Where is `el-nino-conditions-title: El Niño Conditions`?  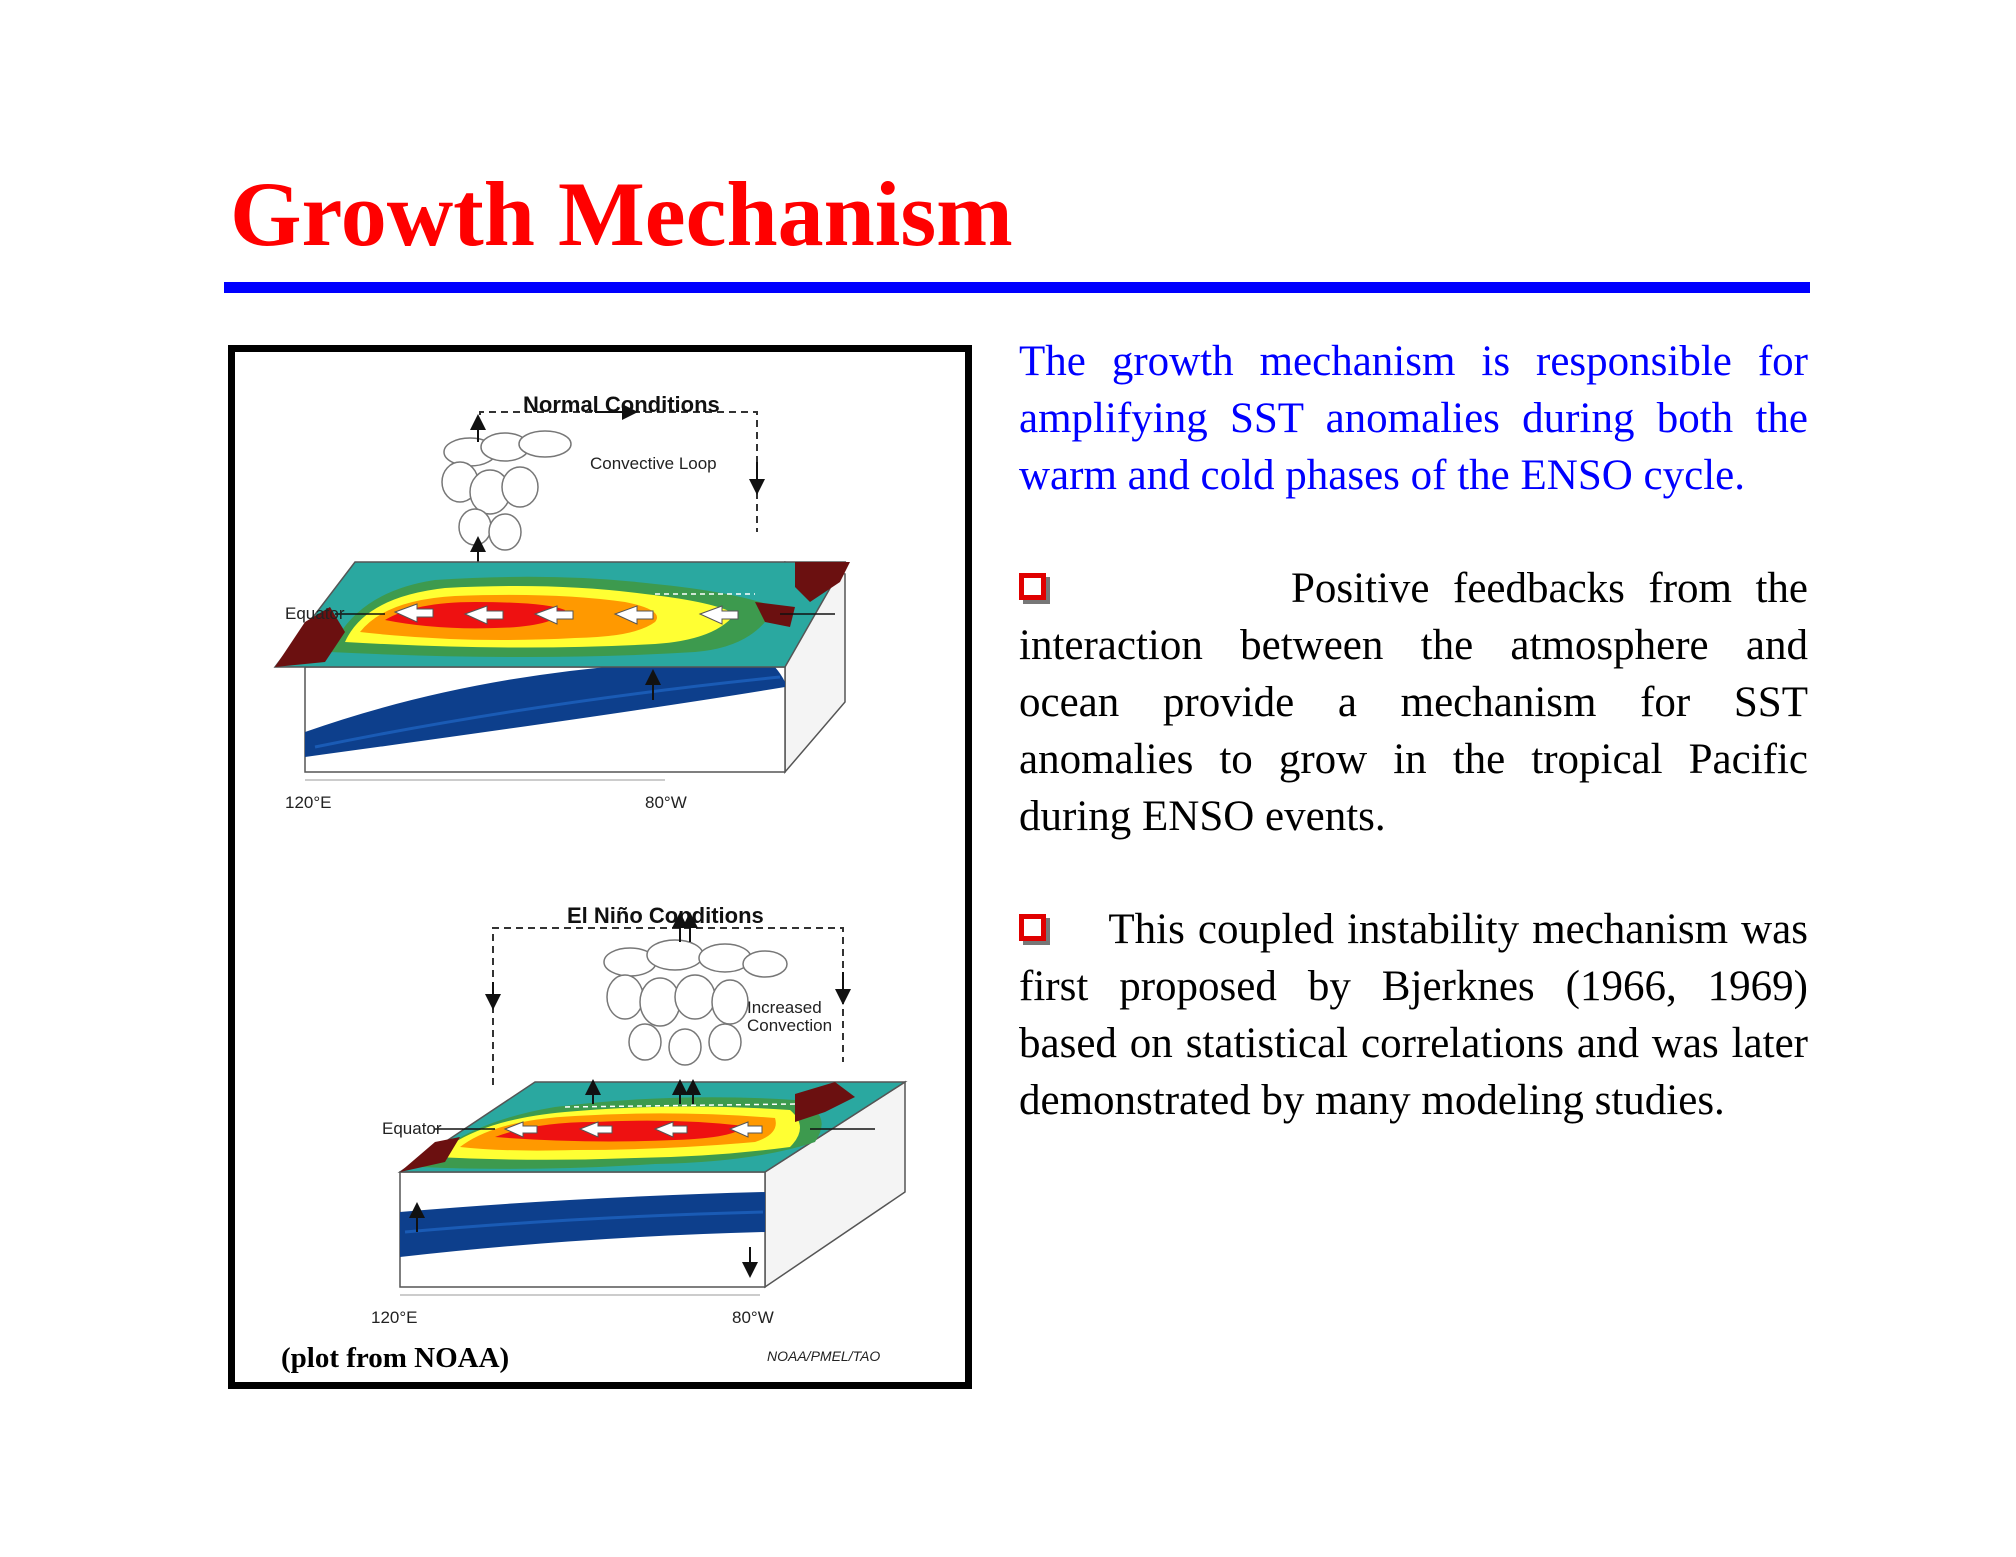
el-nino-conditions-title: El Niño Conditions is located at coordinates (665, 915).